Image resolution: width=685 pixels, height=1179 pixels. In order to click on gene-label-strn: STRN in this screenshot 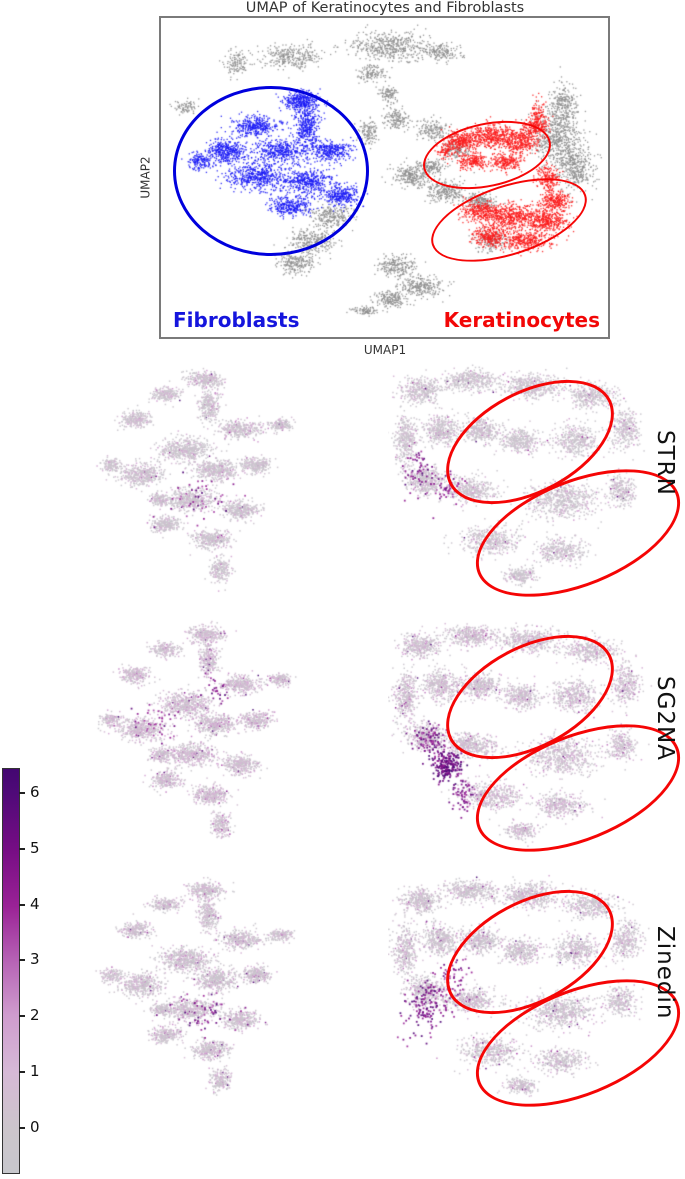, I will do `click(665, 485)`.